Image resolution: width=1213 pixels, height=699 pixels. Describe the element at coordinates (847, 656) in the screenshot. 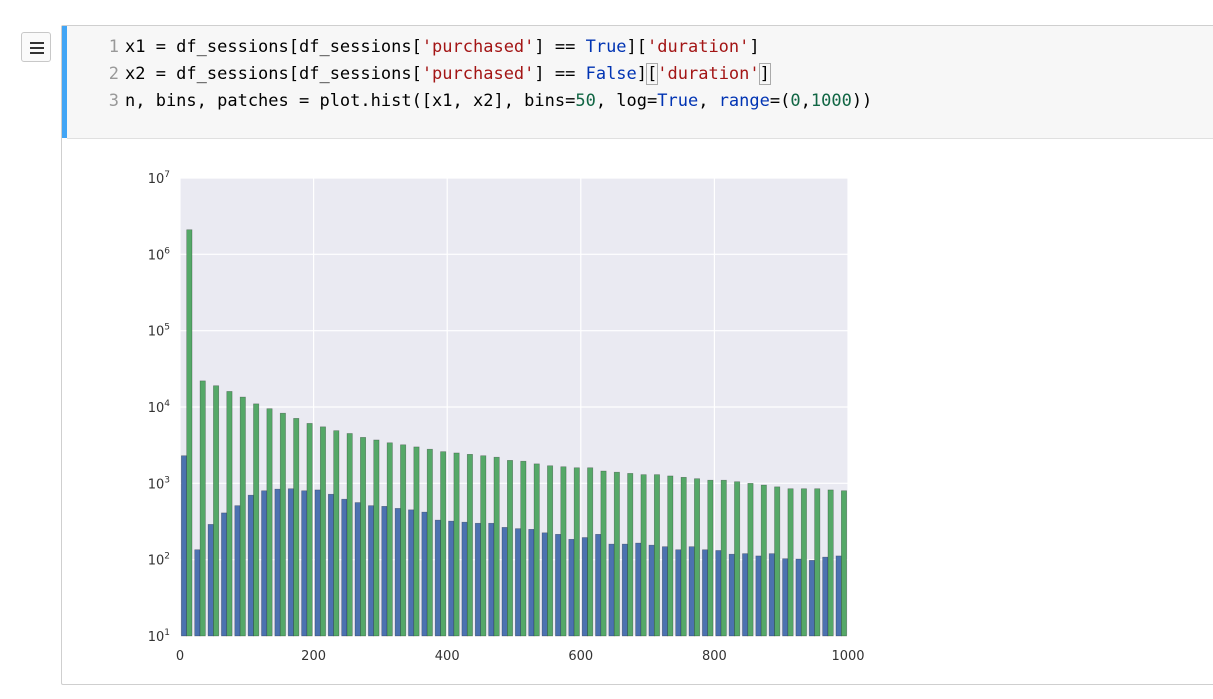

I see `x-tick-label: 1000` at that location.